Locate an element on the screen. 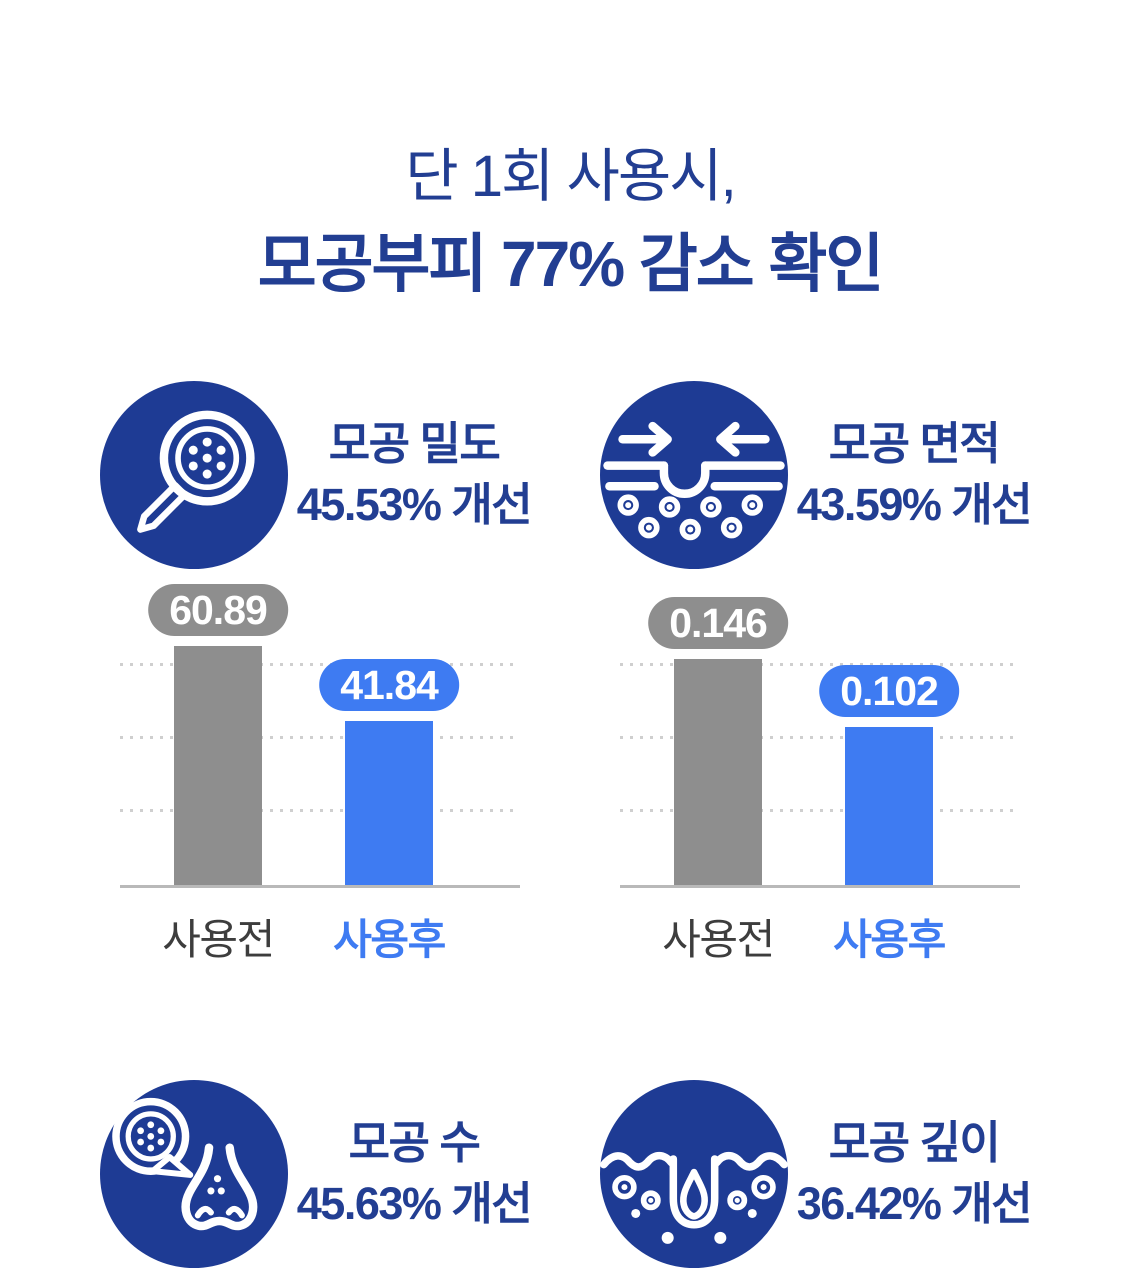 This screenshot has height=1280, width=1140. pore-area-shrink-icon is located at coordinates (694, 475).